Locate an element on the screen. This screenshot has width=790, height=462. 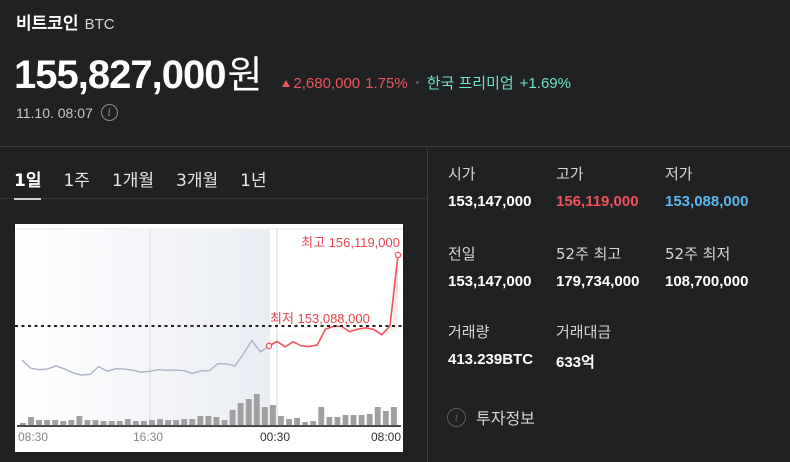
tab-1day: 1일 is located at coordinates (28, 174).